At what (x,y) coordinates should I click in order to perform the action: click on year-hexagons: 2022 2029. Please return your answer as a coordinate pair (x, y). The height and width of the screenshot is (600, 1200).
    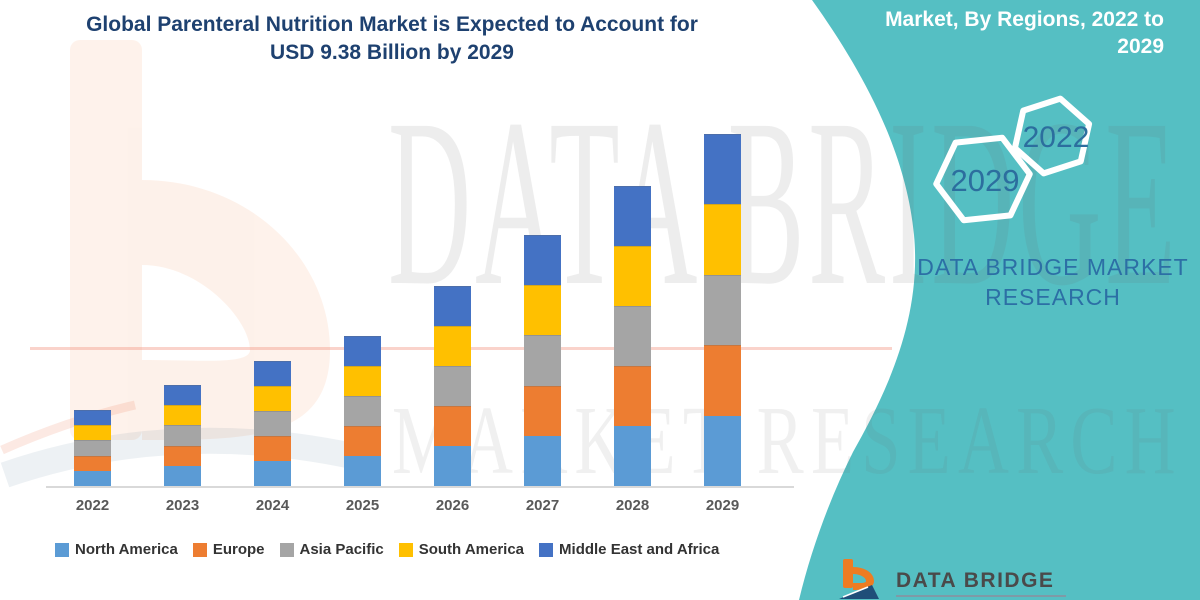
    Looking at the image, I should click on (1013, 159).